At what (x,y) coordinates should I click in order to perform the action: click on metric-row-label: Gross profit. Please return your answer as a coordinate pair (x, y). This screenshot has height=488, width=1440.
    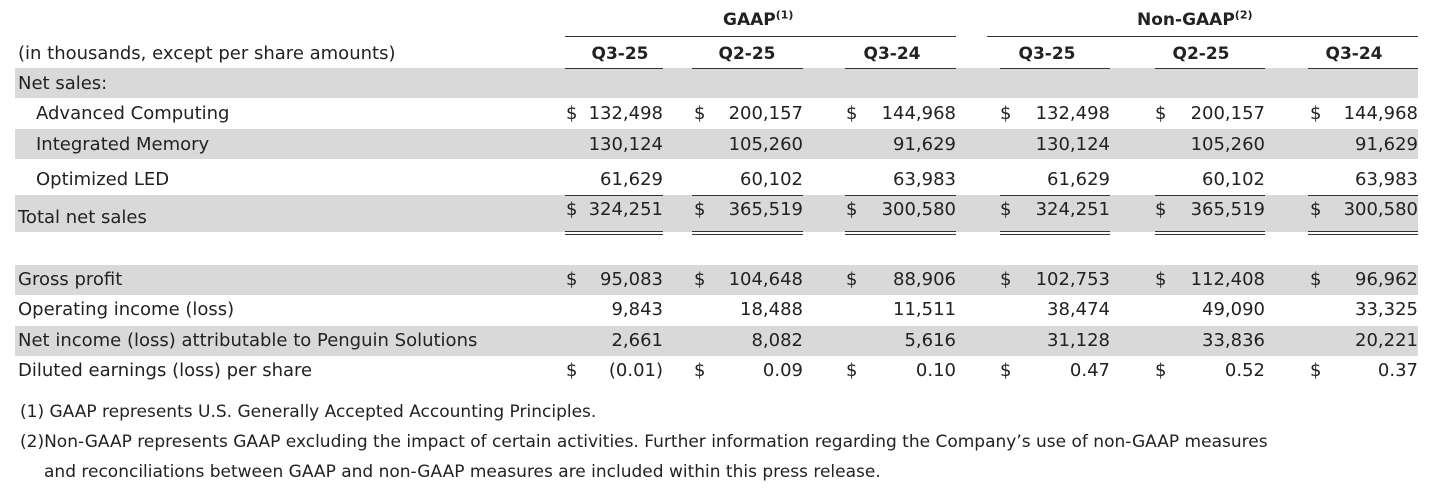
    Looking at the image, I should click on (70, 279).